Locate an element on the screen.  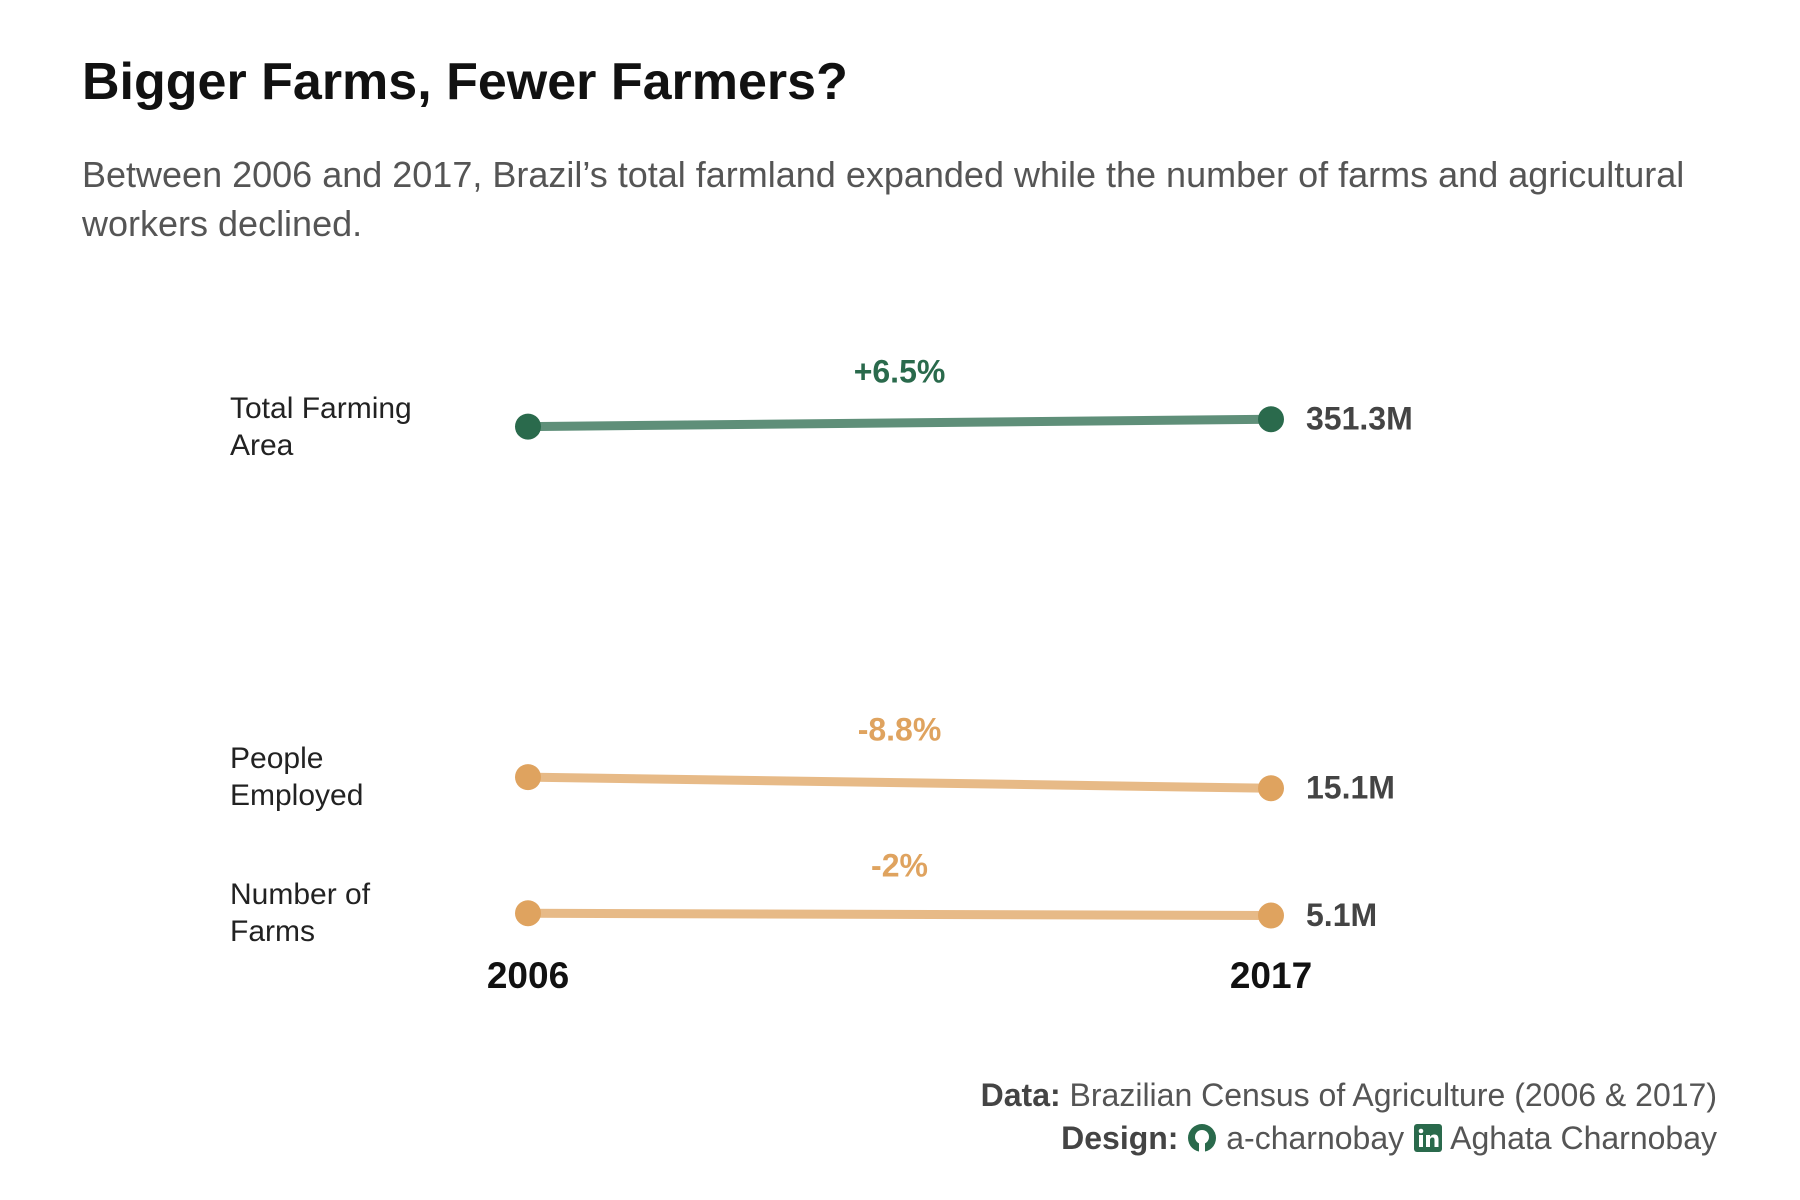
change-label: -8.8% is located at coordinates (900, 730).